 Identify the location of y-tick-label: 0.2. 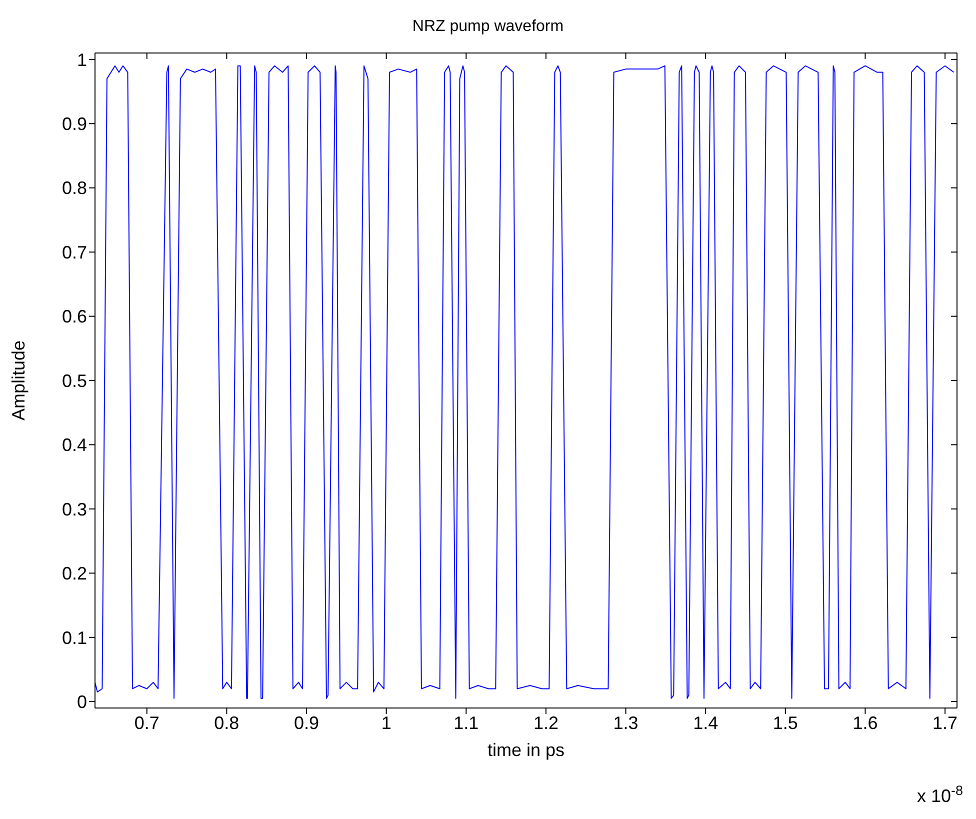
(74, 574).